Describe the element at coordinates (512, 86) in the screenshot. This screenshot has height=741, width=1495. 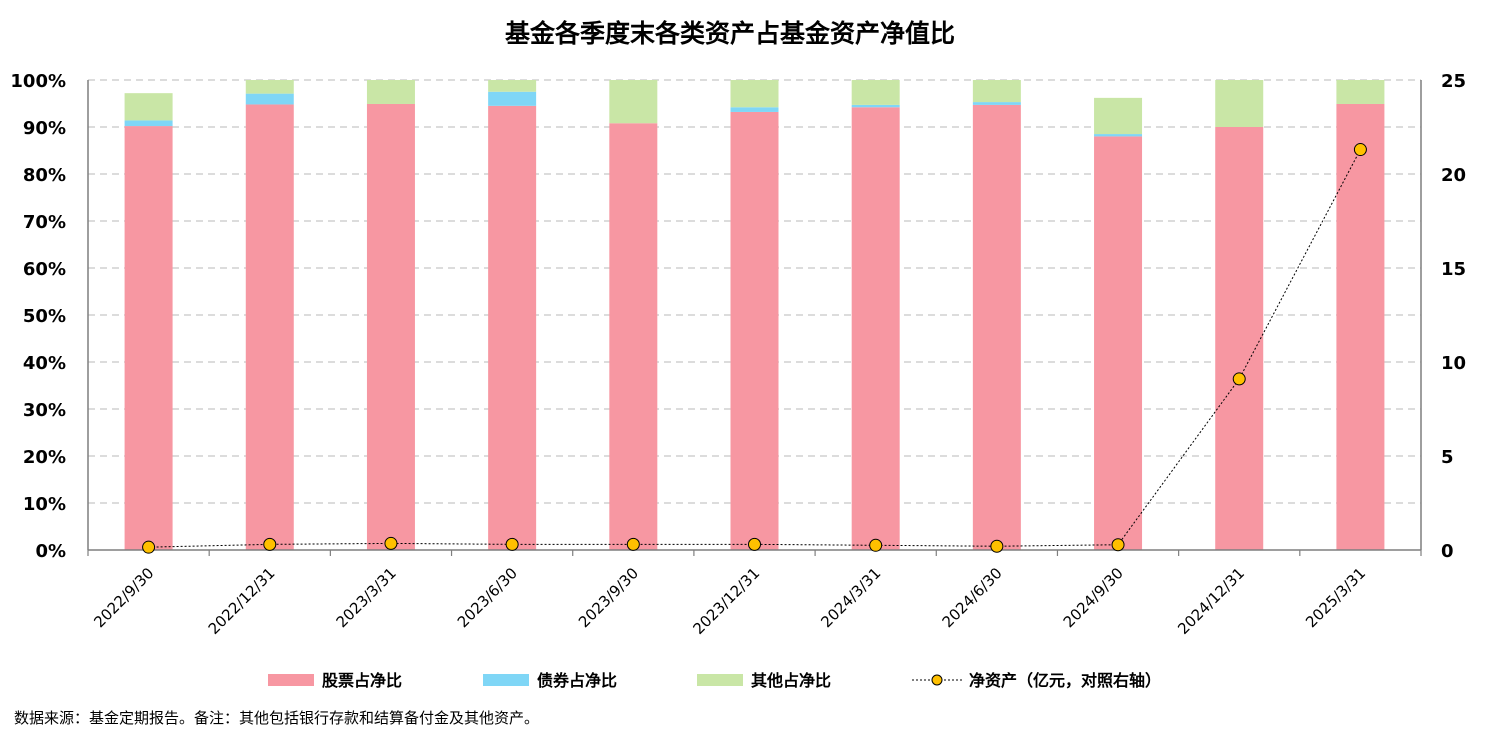
I see `bar-segment-s2-c3` at that location.